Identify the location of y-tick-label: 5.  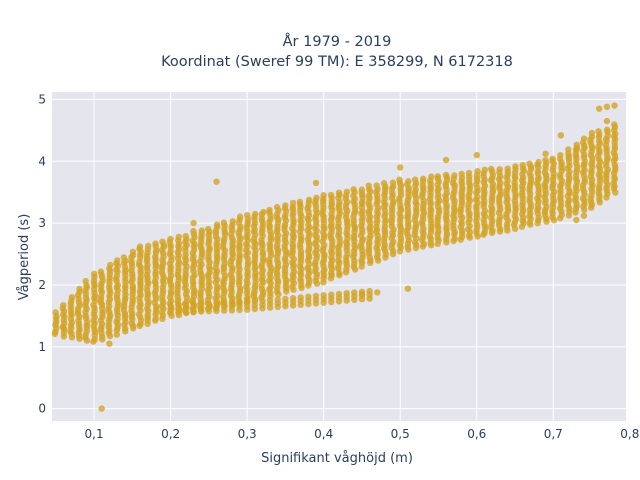
(42, 99).